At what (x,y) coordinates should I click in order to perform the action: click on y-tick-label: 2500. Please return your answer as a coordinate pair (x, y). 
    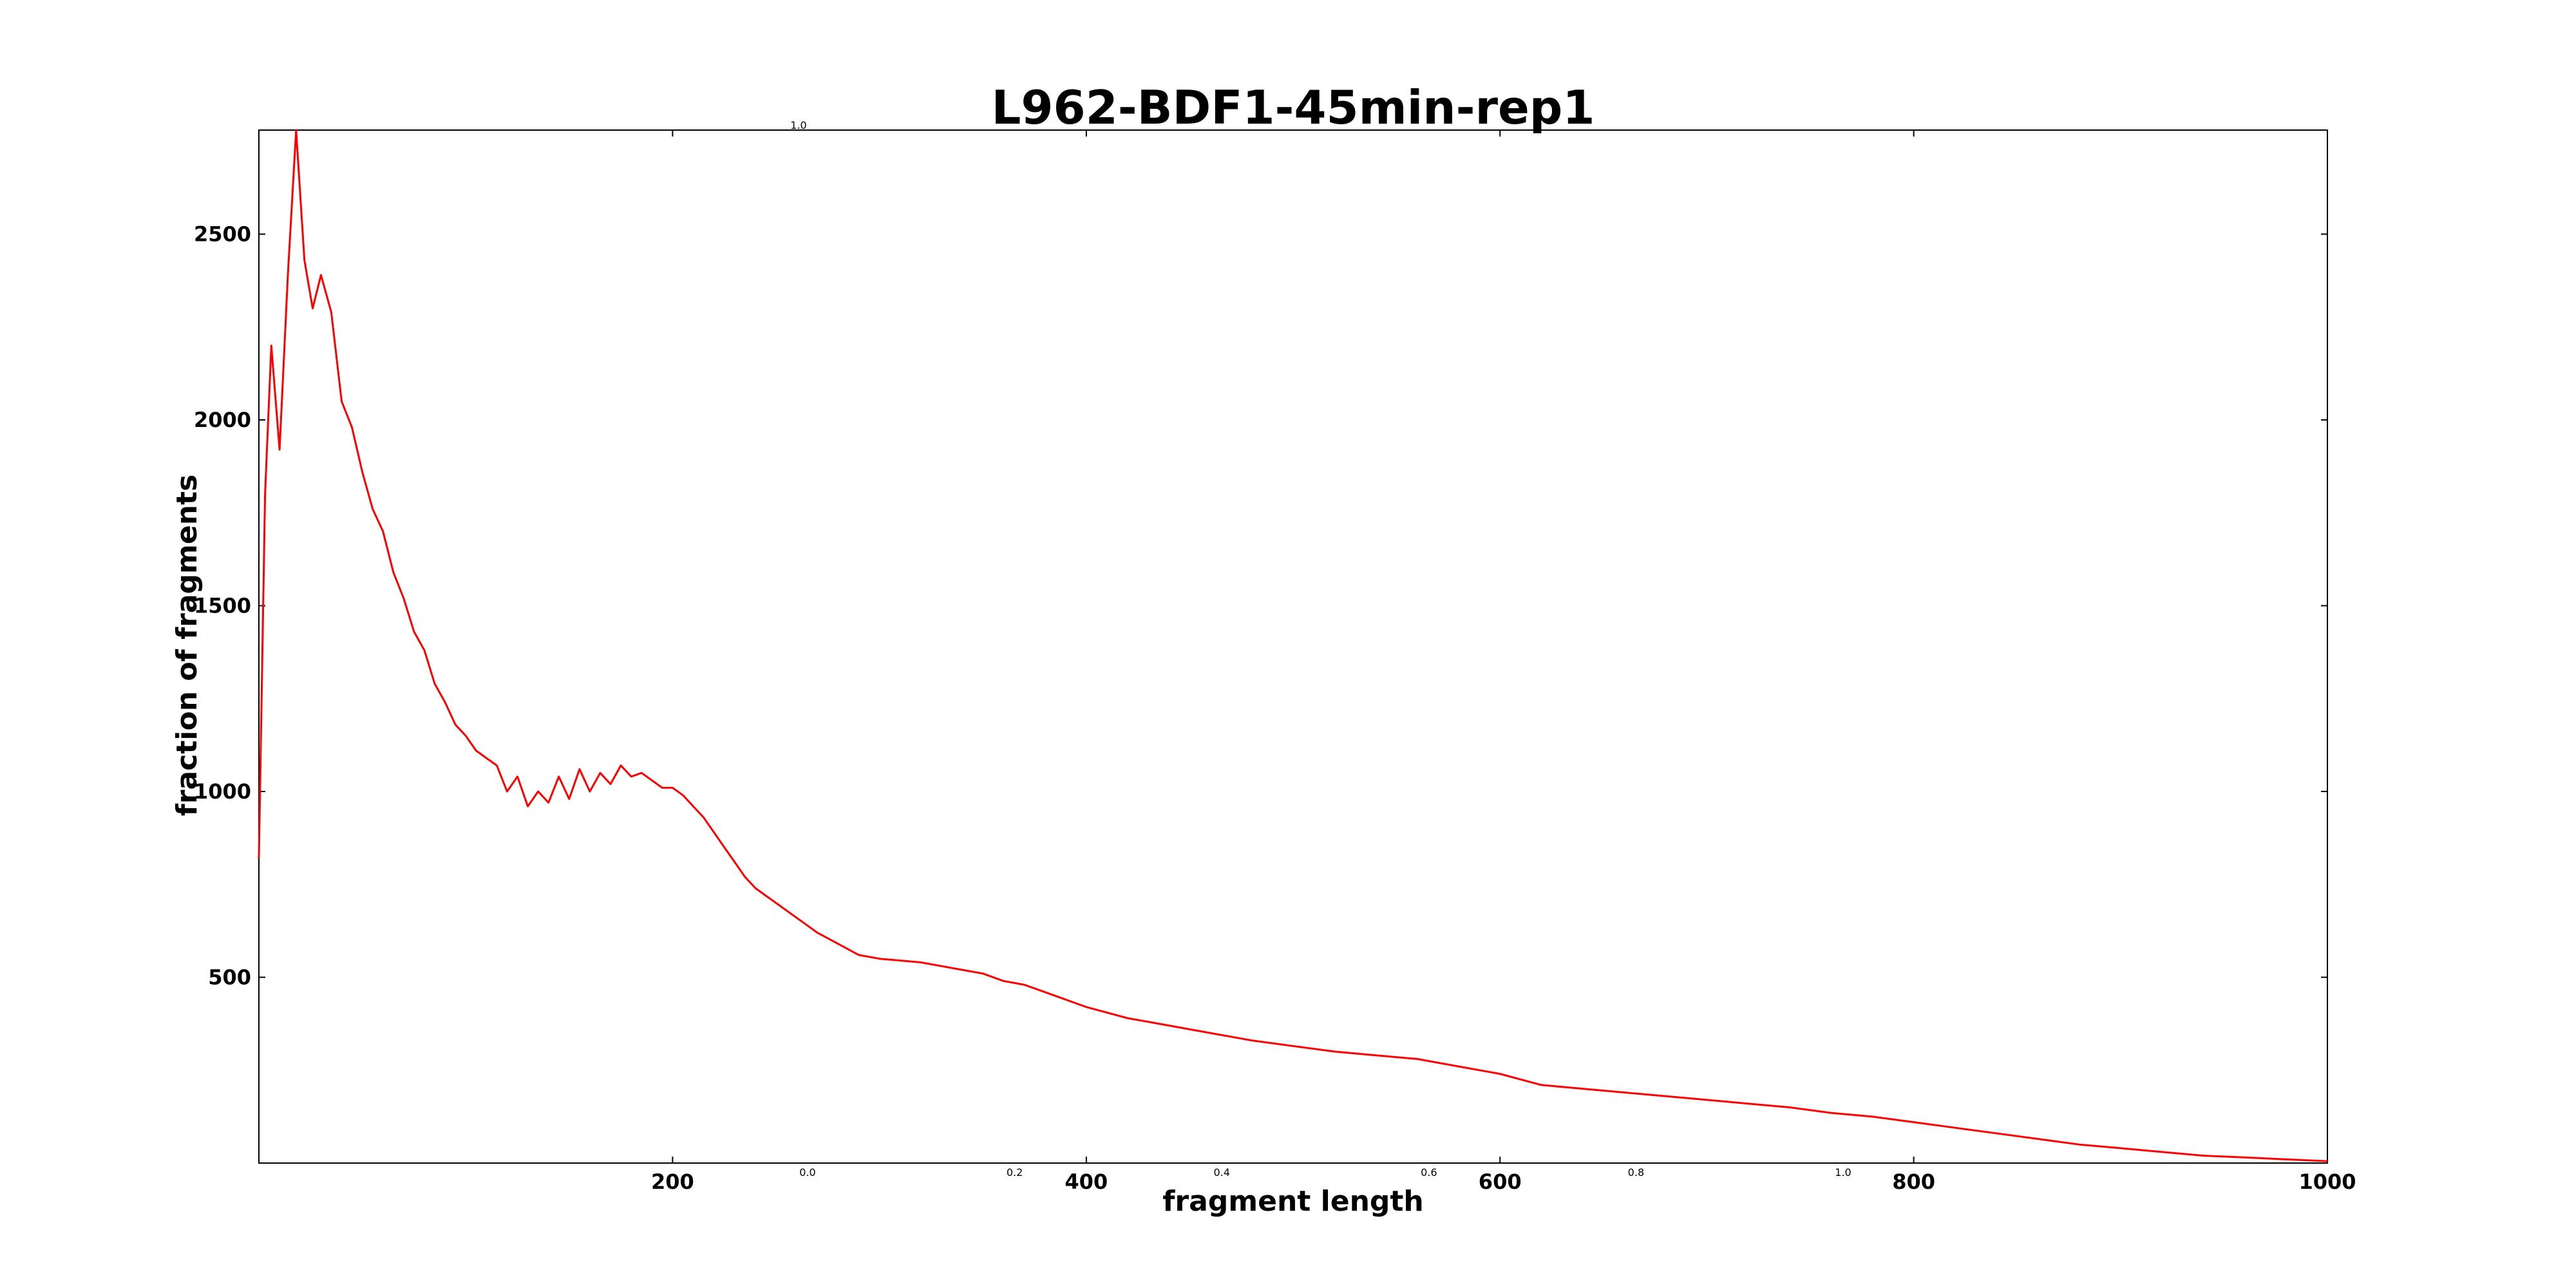
    Looking at the image, I should click on (223, 234).